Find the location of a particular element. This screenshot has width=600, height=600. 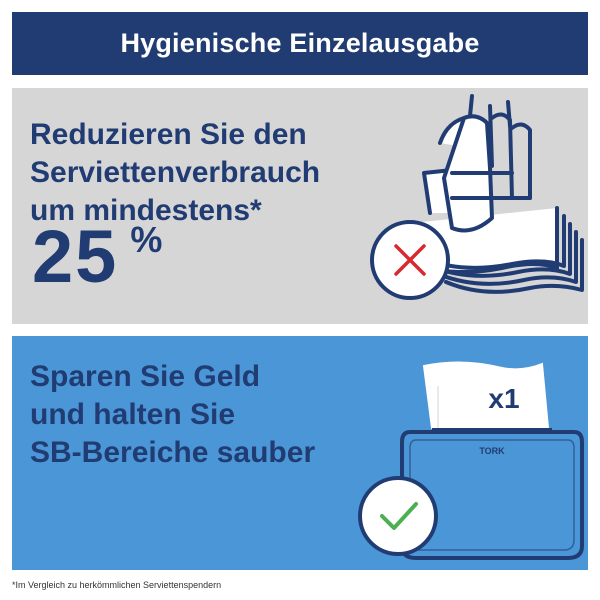

dispenser-icon: x1 TORK is located at coordinates (471, 460).